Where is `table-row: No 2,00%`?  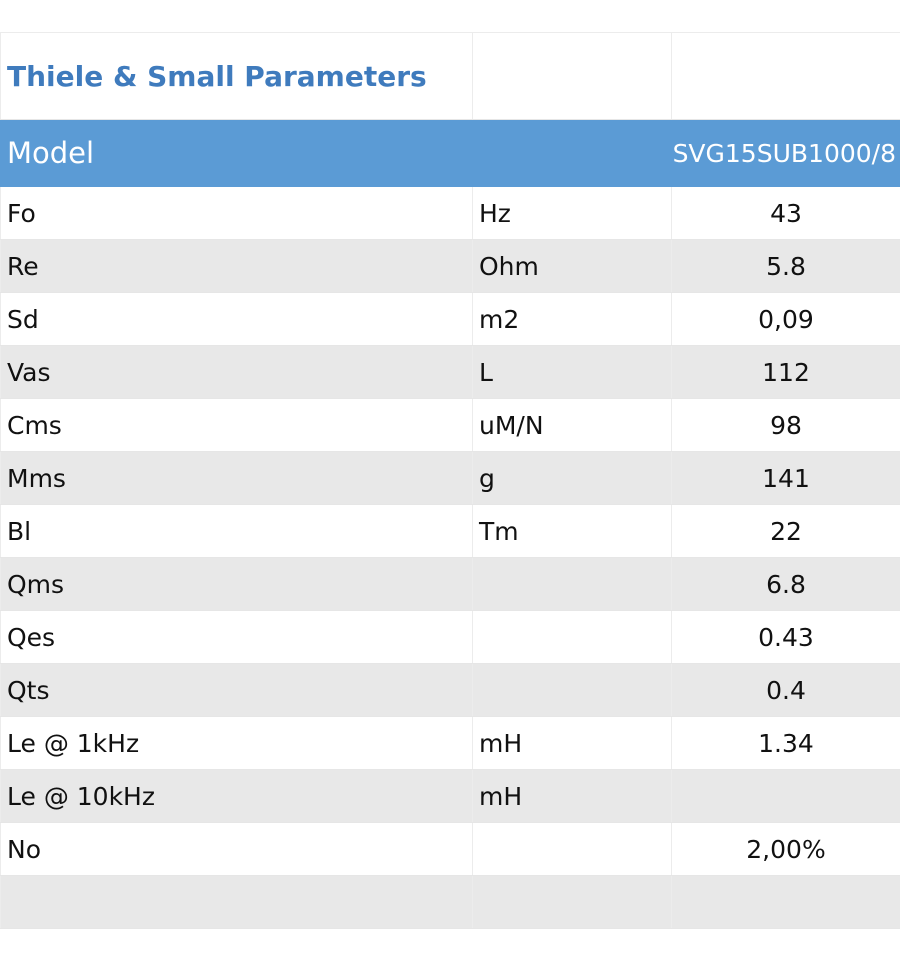 table-row: No 2,00% is located at coordinates (450, 849).